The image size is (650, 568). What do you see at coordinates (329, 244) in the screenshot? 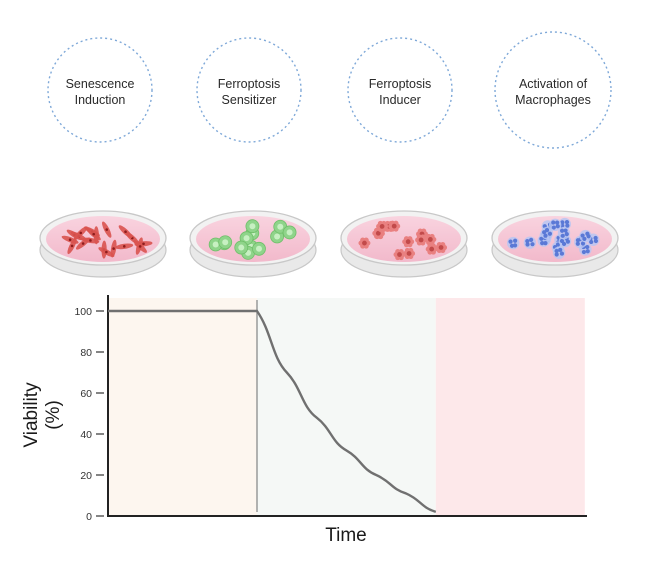
I see `petri-dishes` at bounding box center [329, 244].